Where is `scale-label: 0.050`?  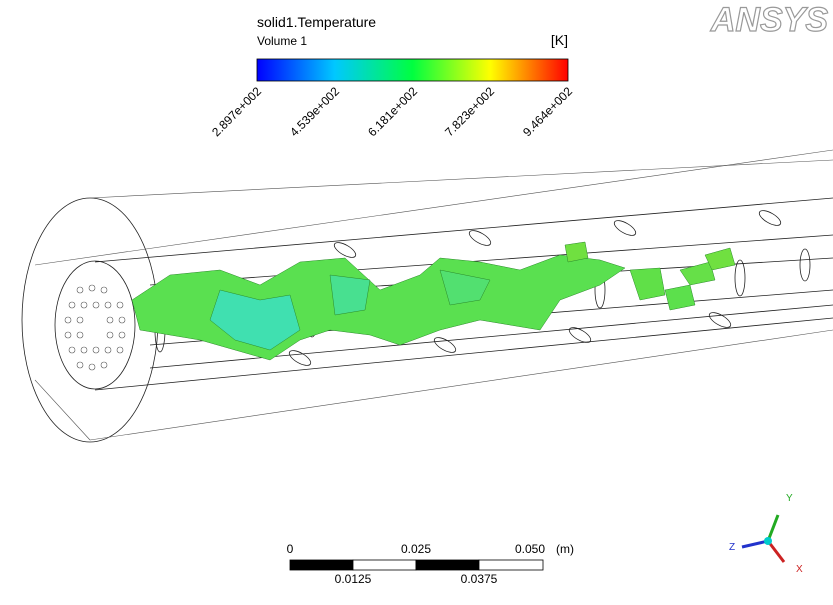
scale-label: 0.050 is located at coordinates (530, 549).